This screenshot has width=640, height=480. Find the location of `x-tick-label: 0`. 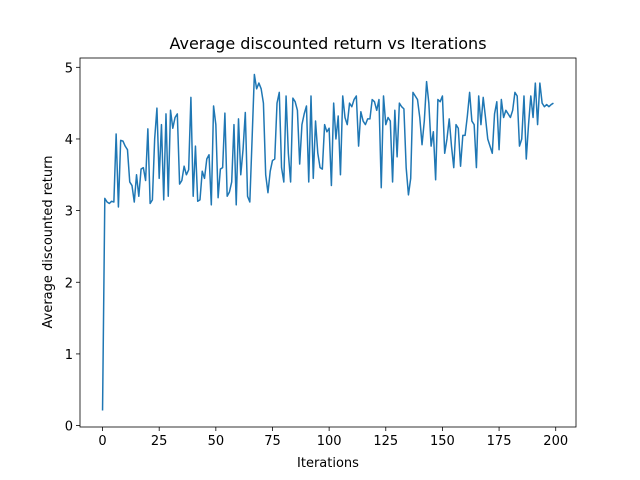

x-tick-label: 0 is located at coordinates (102, 441).